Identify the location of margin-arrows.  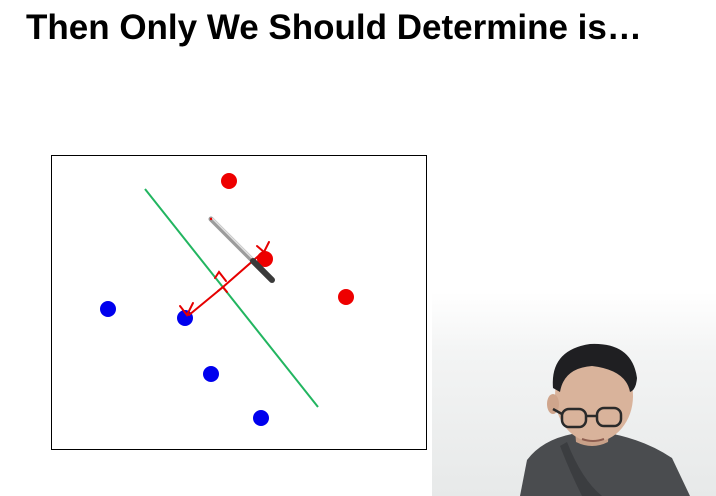
(224, 279).